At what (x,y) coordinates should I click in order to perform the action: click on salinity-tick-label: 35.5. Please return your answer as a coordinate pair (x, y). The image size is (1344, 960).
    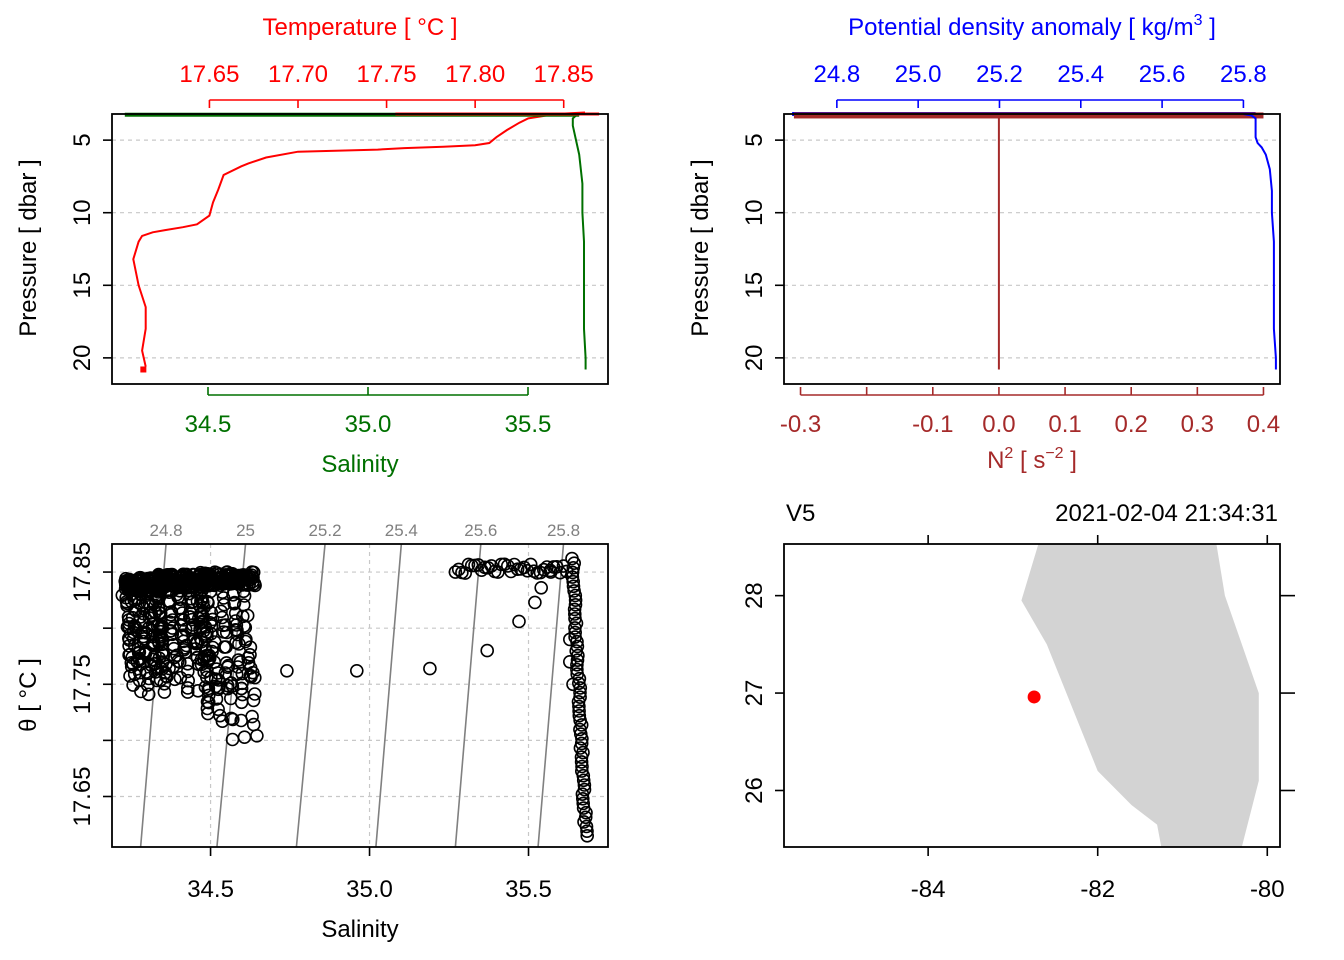
    Looking at the image, I should click on (528, 424).